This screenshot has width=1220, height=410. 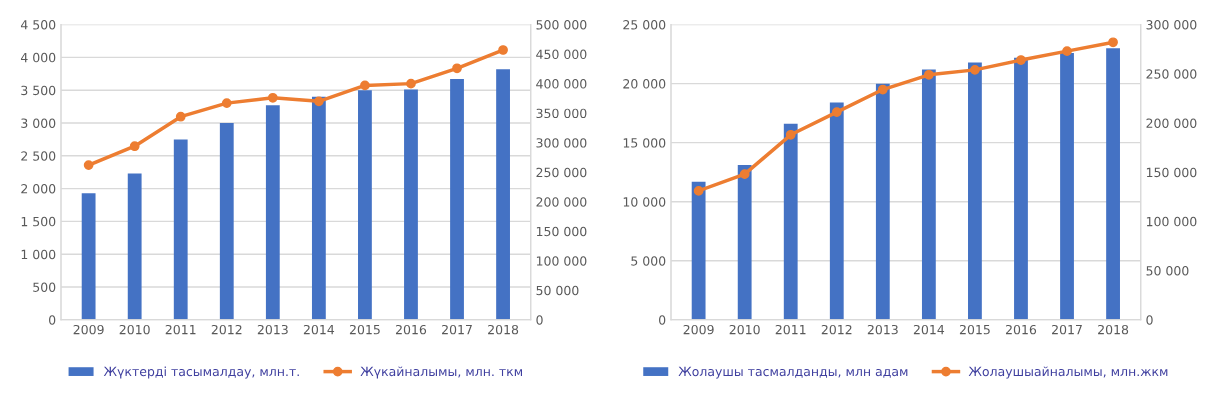 I want to click on y-tick-label: 10 000, so click(x=644, y=202).